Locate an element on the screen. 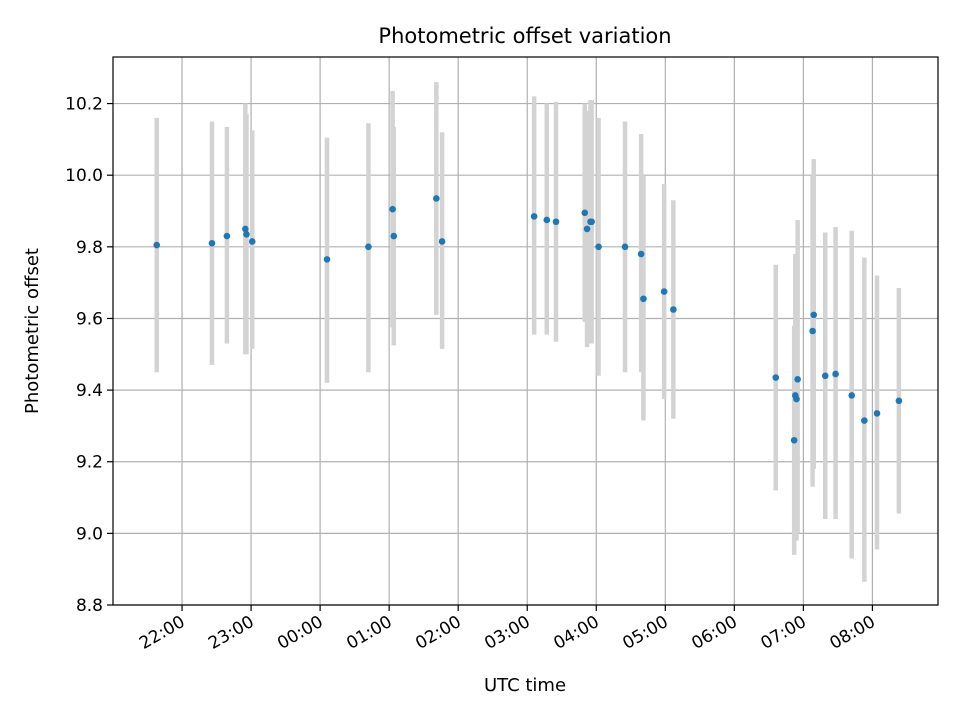  x-tick-label: 03:00 is located at coordinates (507, 633).